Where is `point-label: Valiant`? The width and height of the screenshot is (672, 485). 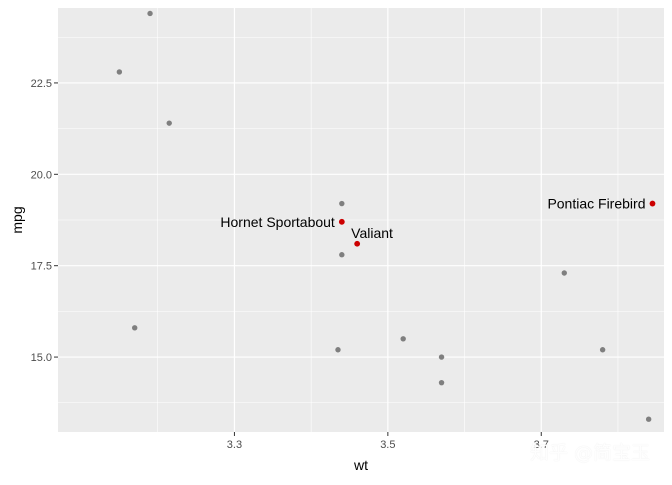
point-label: Valiant is located at coordinates (372, 233).